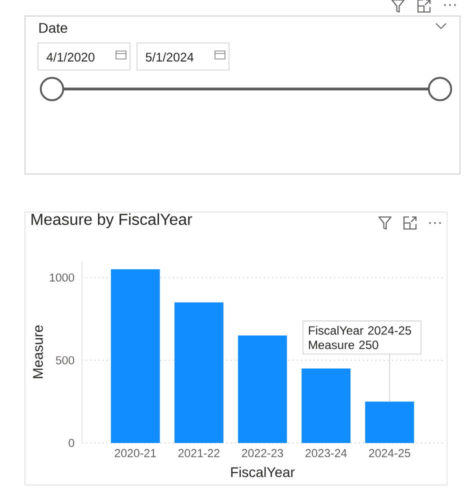  What do you see at coordinates (199, 453) in the screenshot?
I see `x-tick-label: 2021-22` at bounding box center [199, 453].